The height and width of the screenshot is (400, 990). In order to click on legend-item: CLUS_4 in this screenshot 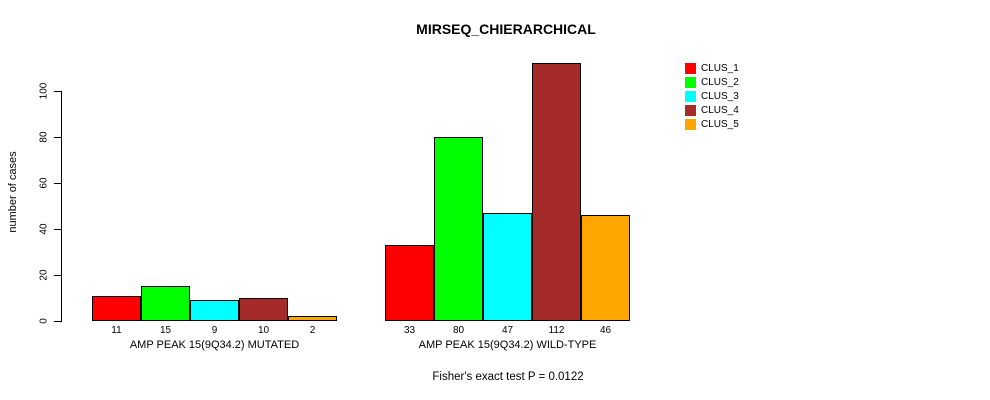, I will do `click(712, 110)`.